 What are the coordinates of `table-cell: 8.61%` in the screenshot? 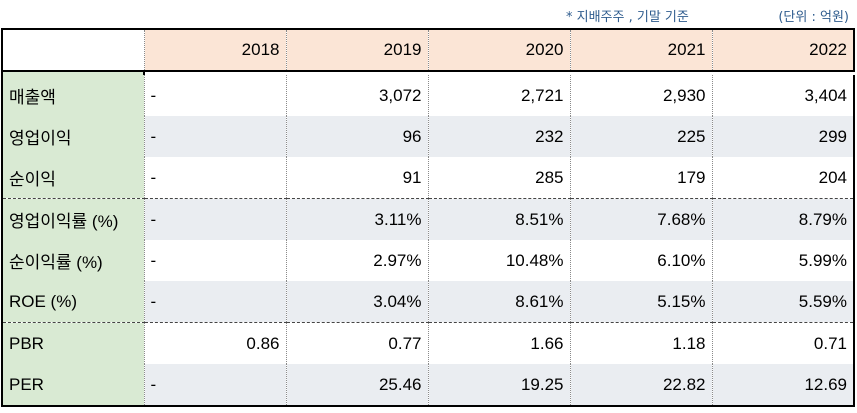 It's located at (499, 302).